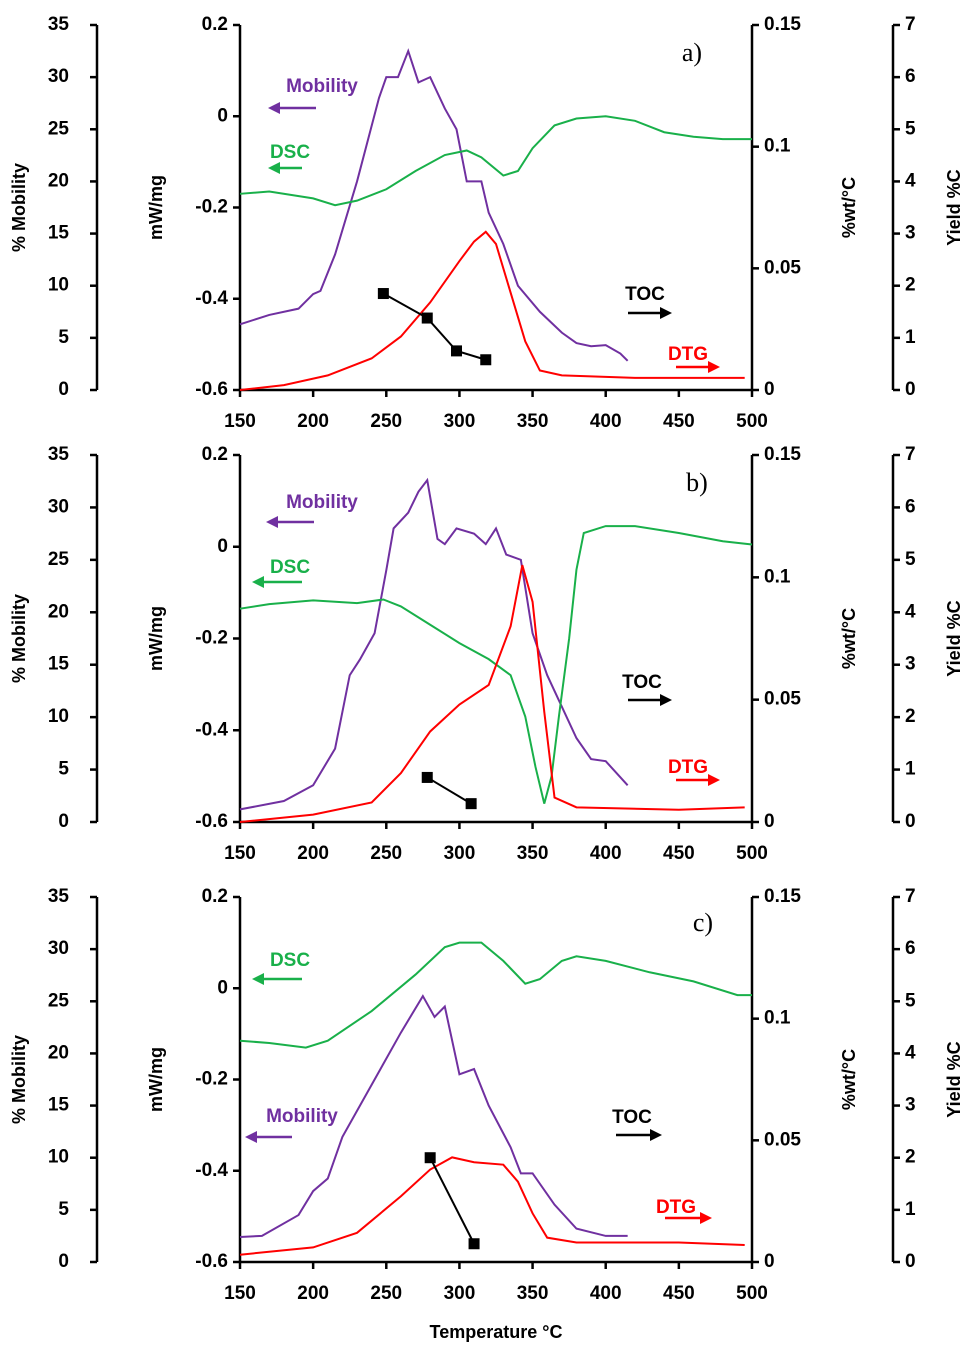  Describe the element at coordinates (211, 1261) in the screenshot. I see `y2-tick-label: -0.6` at that location.